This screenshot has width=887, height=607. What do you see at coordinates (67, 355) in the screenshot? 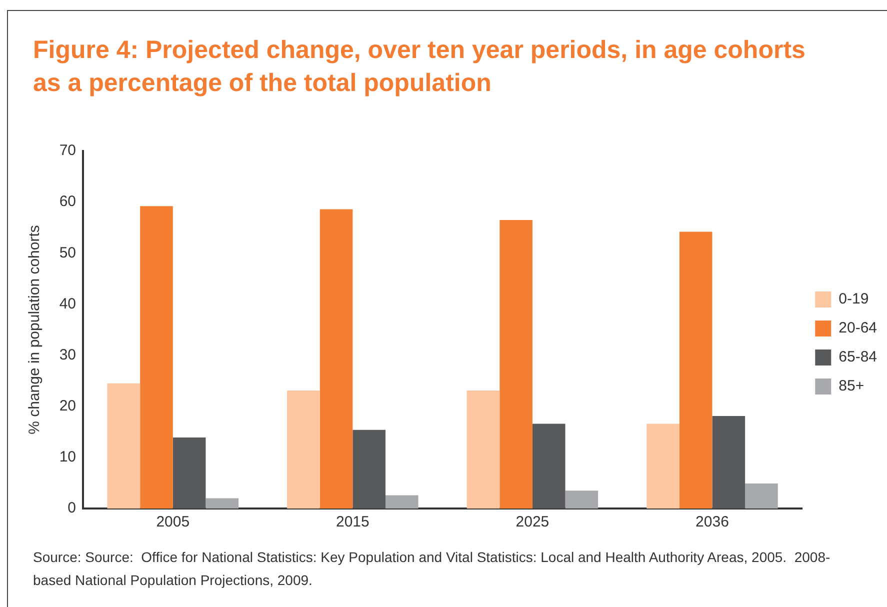
I see `y-tick-label: 30` at bounding box center [67, 355].